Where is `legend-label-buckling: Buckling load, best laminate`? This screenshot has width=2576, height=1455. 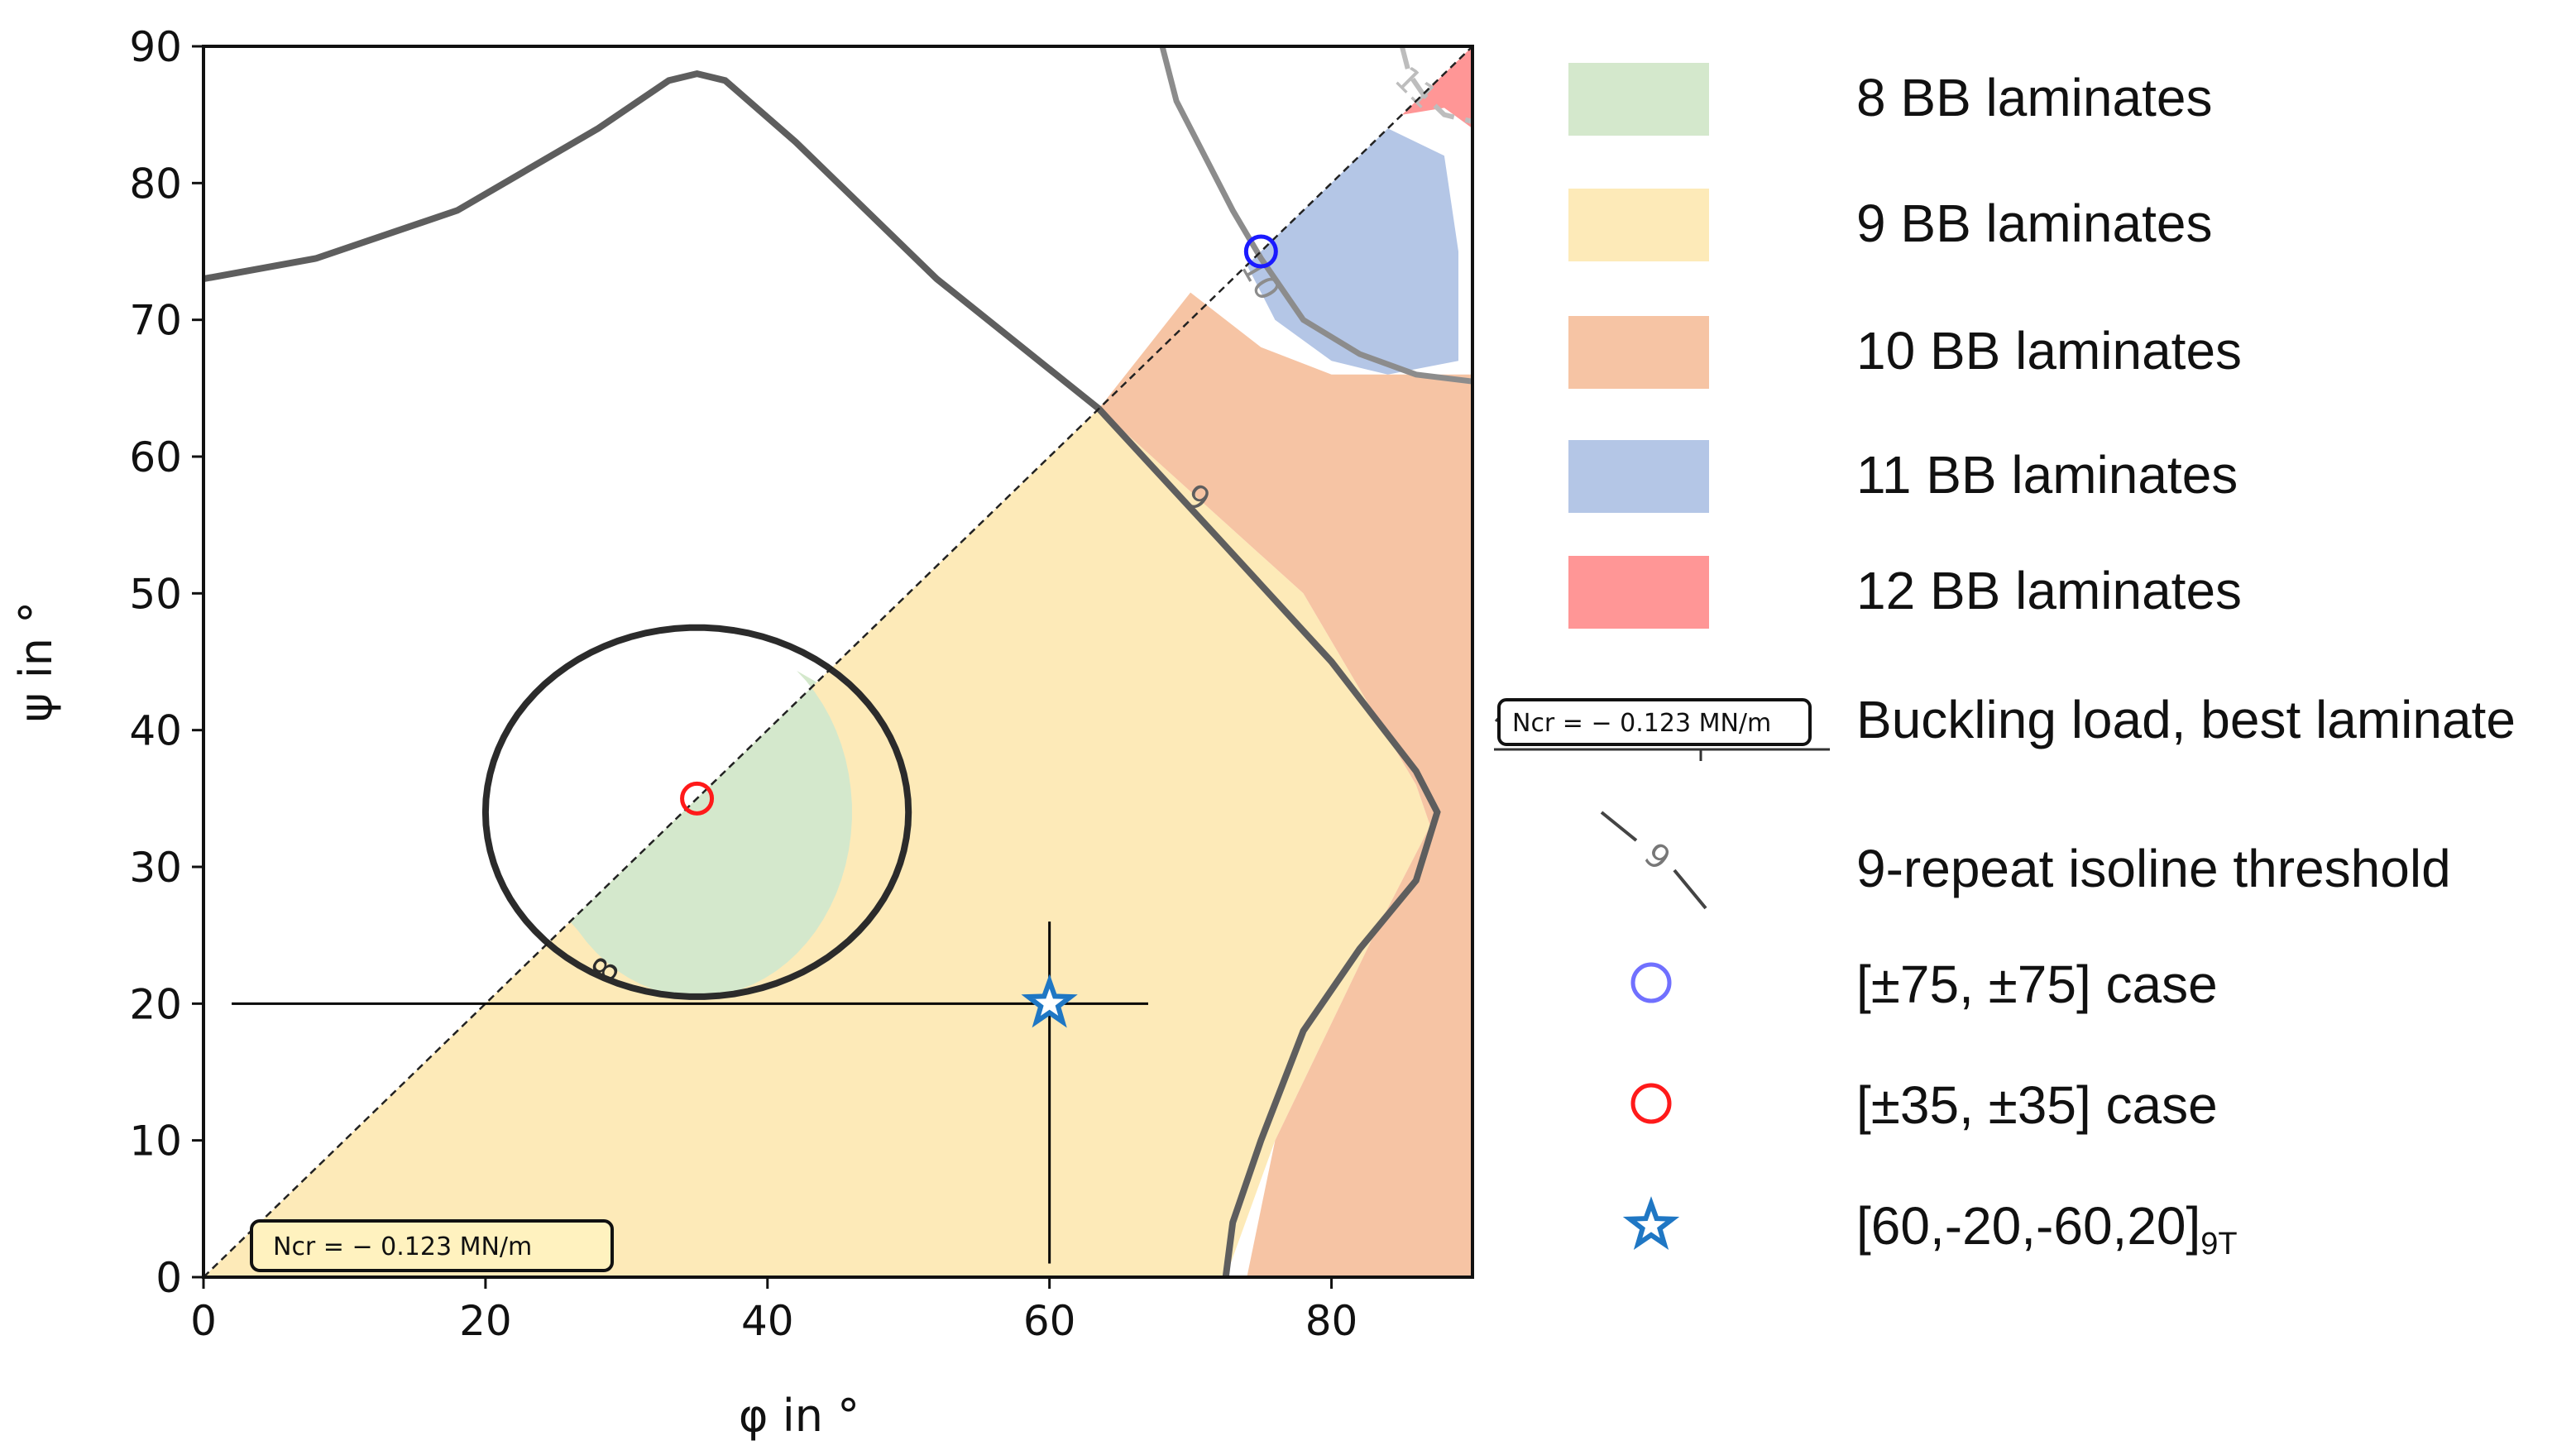 legend-label-buckling: Buckling load, best laminate is located at coordinates (2186, 719).